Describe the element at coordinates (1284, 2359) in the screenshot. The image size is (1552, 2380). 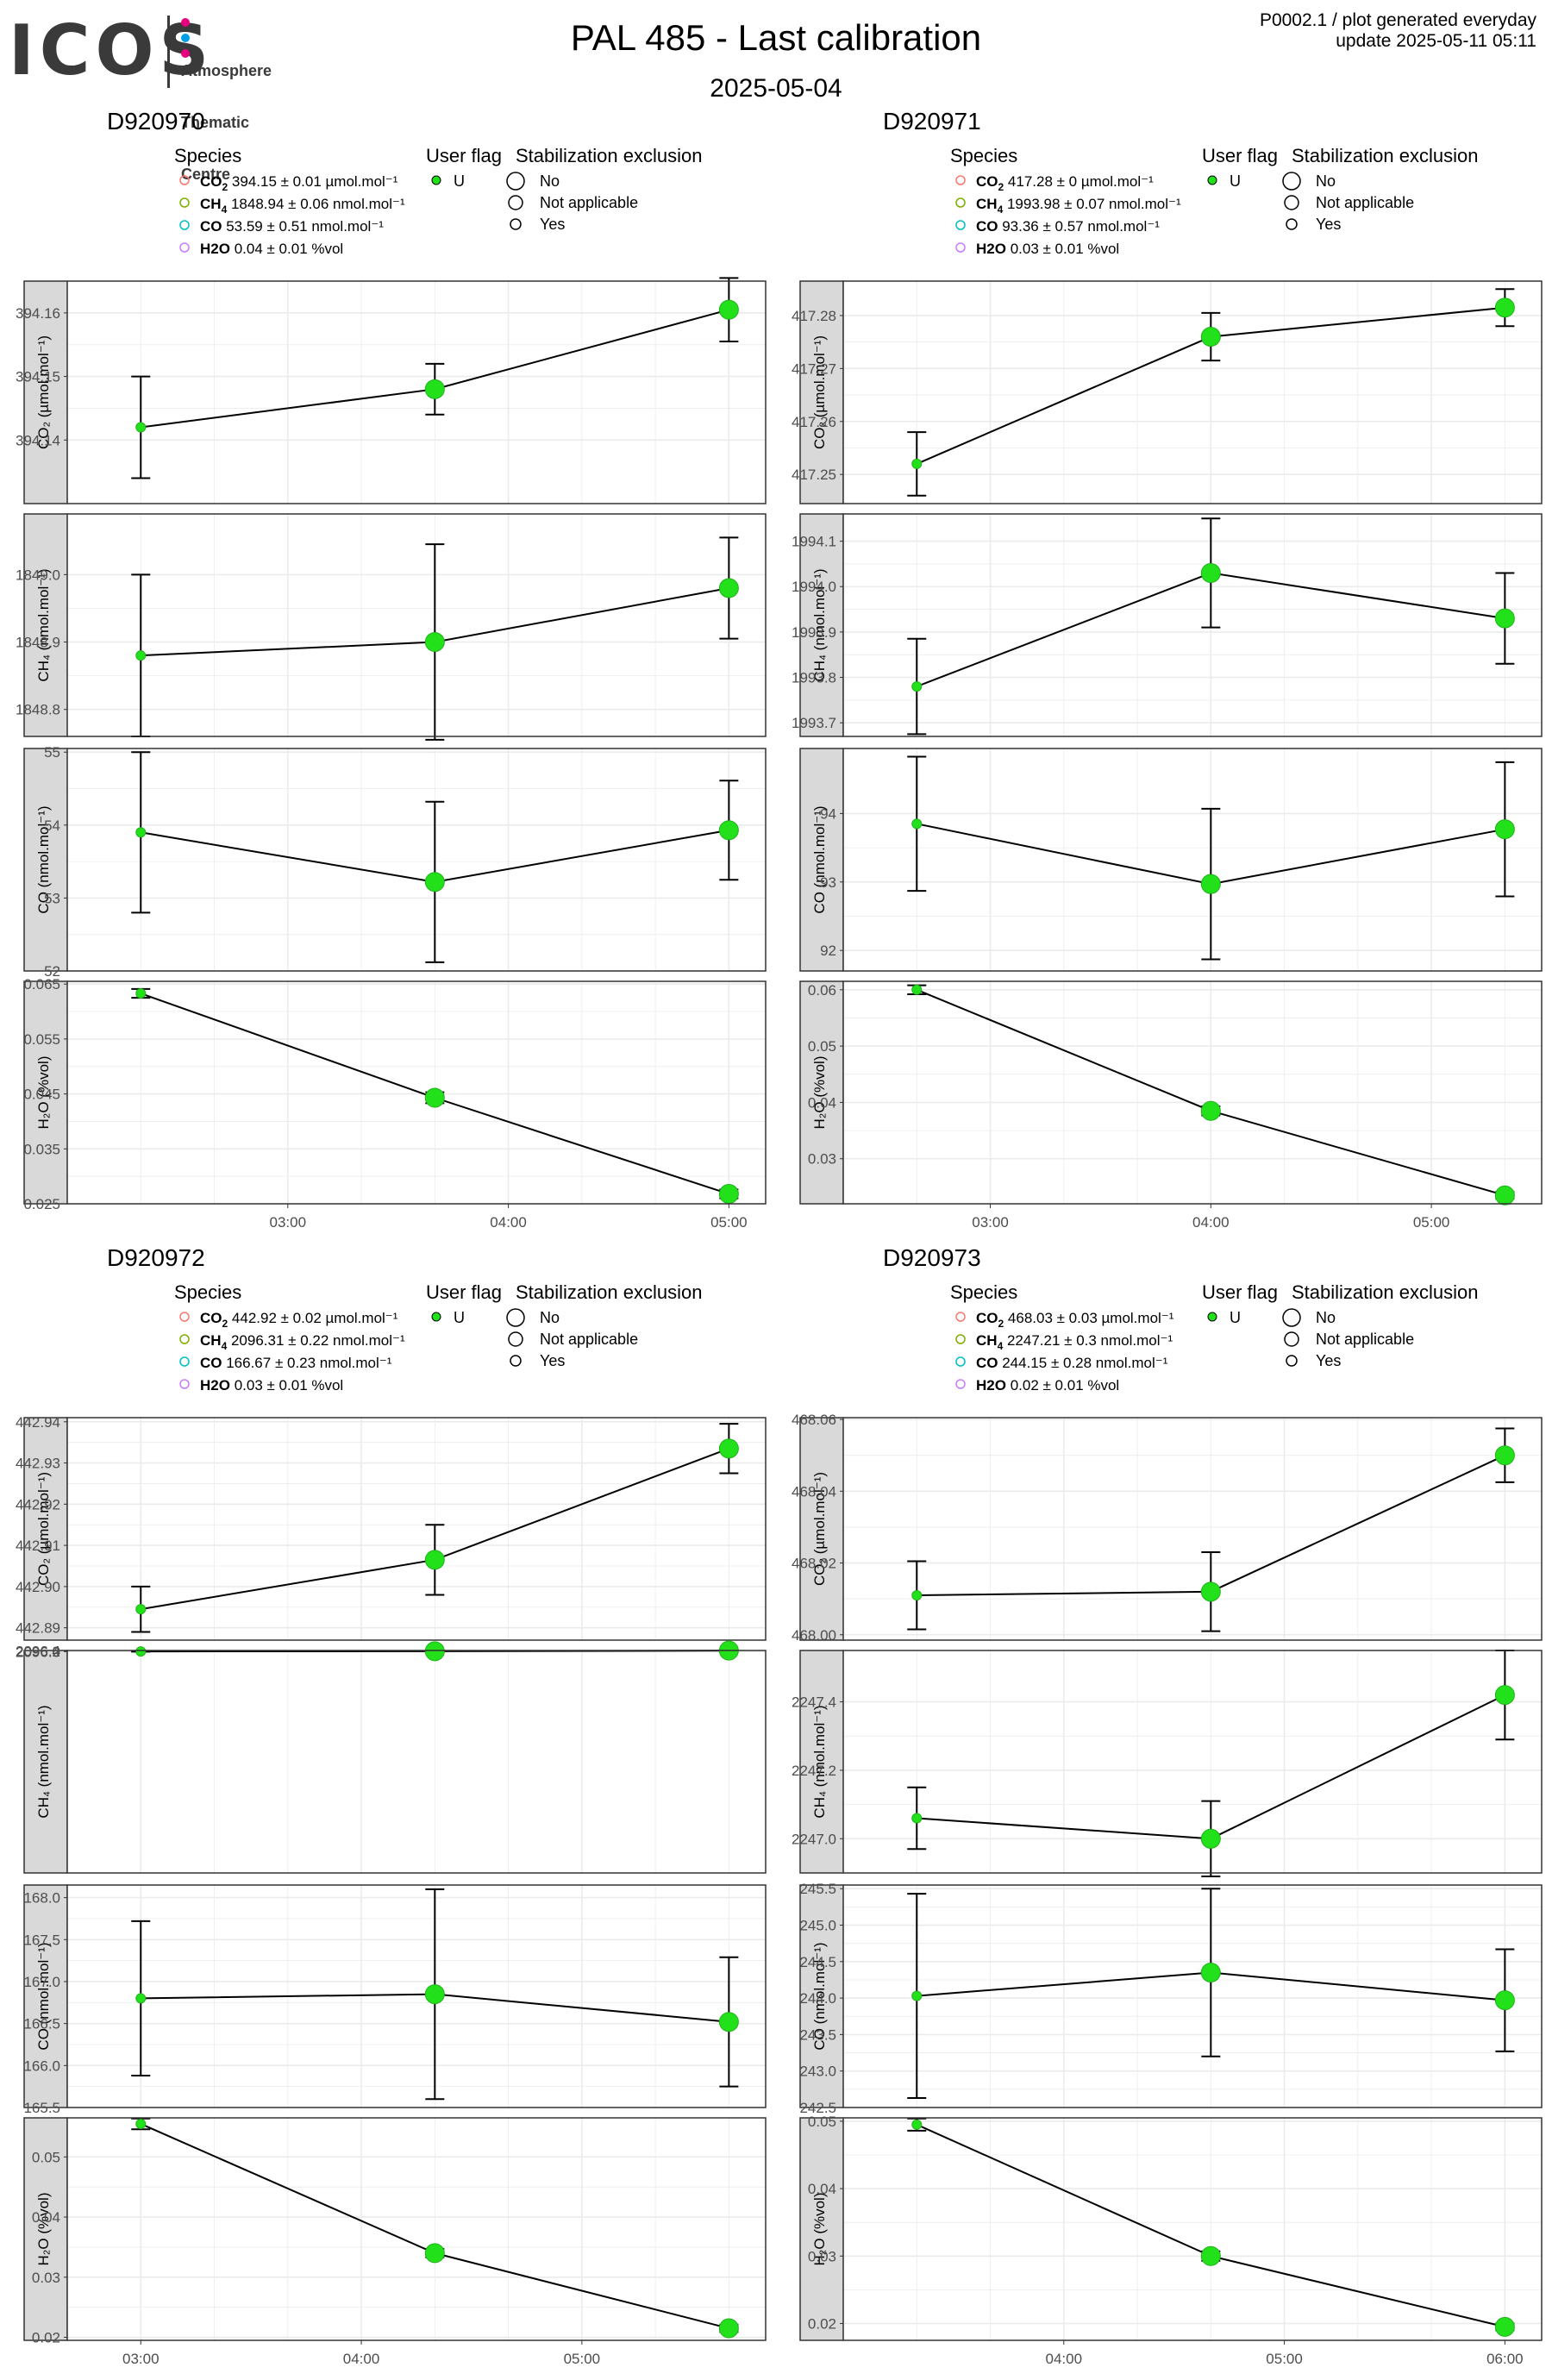
I see `x-tick-label: 05:00` at that location.